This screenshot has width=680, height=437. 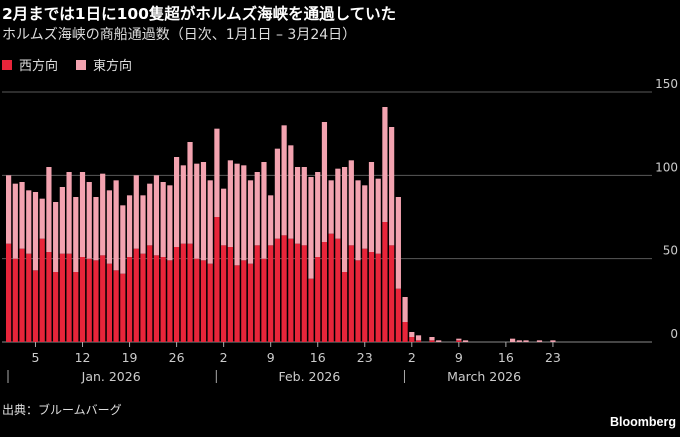 What do you see at coordinates (7, 64) in the screenshot?
I see `legend-swatch-westbound` at bounding box center [7, 64].